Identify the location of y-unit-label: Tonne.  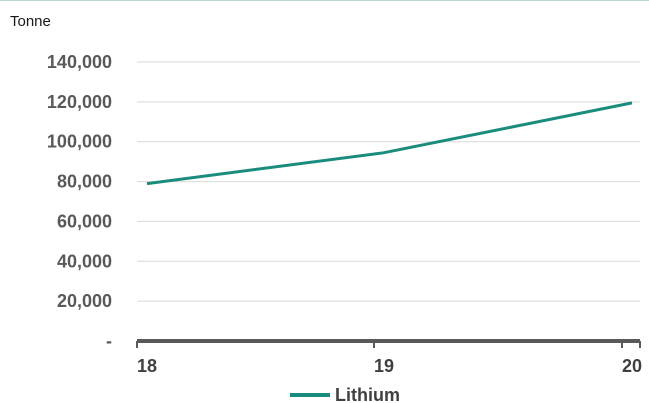
(30, 21).